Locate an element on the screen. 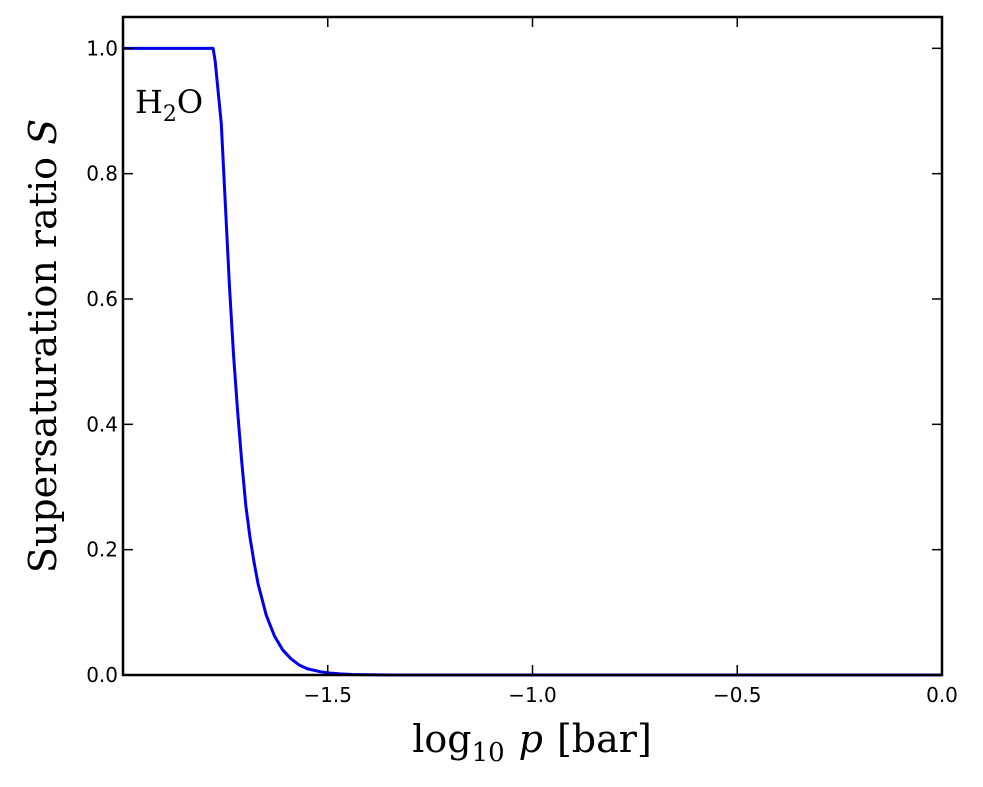 The width and height of the screenshot is (983, 787). x-tick-label: −0.5 is located at coordinates (737, 695).